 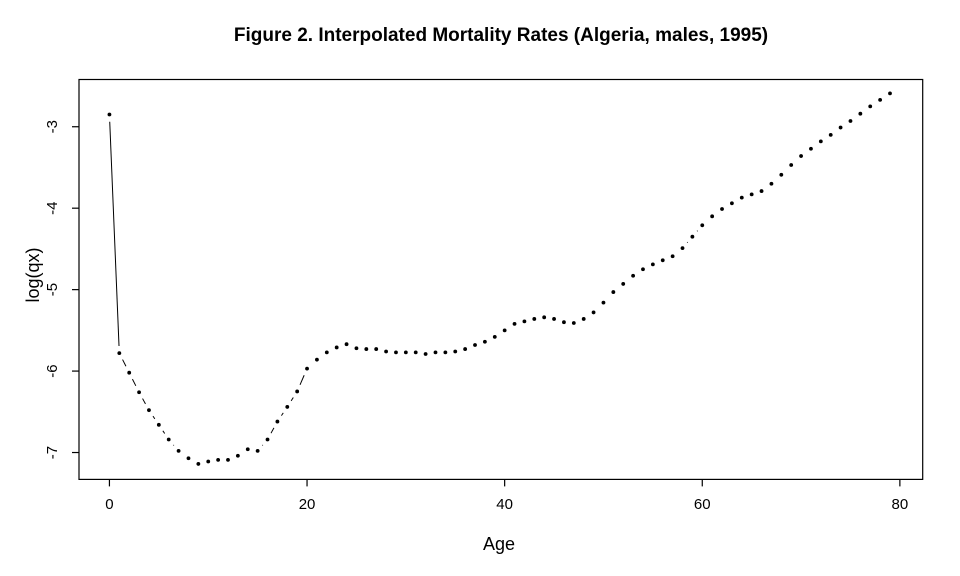 I want to click on y-tick-label: -5, so click(x=52, y=289).